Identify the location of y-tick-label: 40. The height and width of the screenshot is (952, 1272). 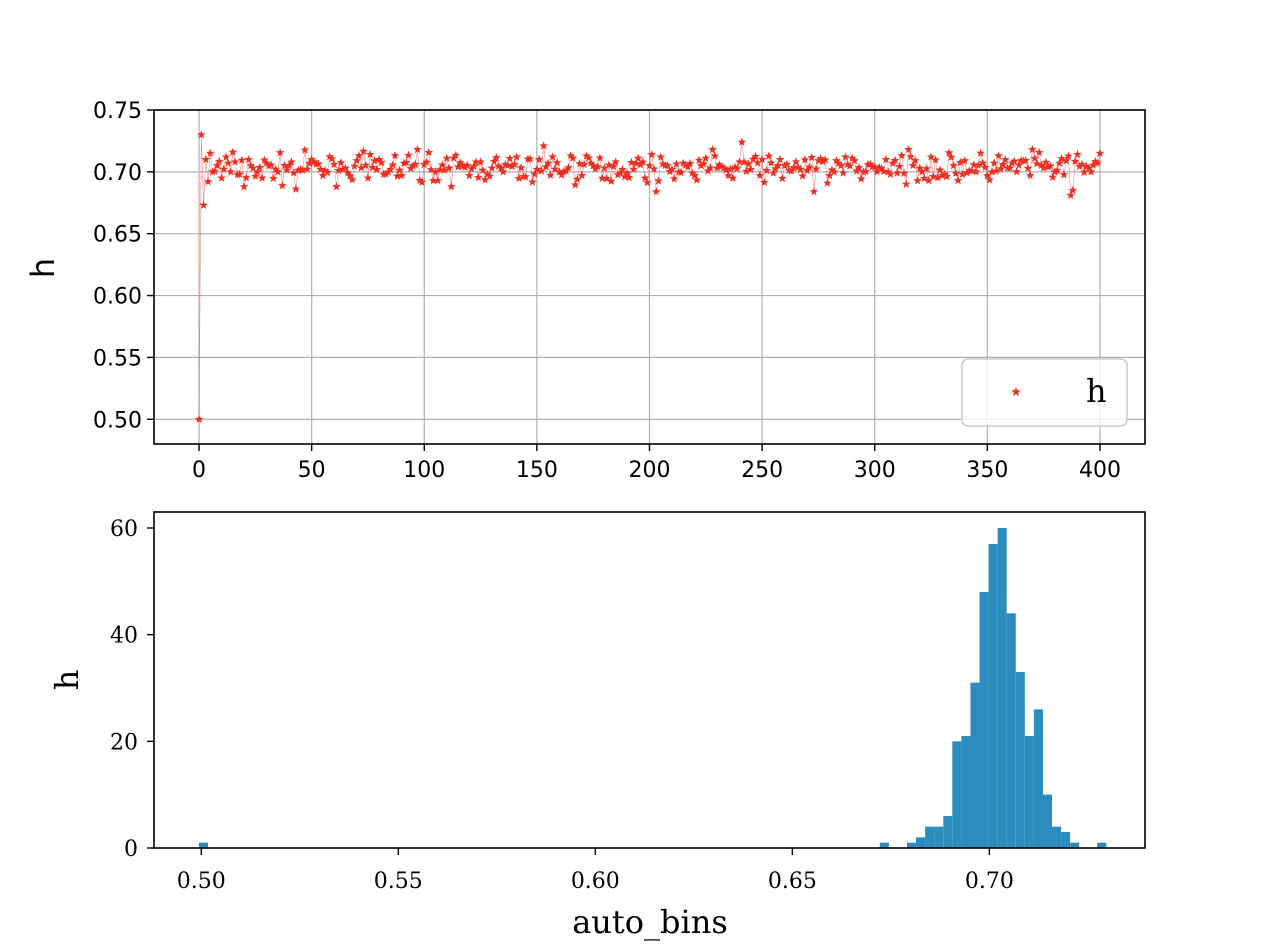
(124, 636).